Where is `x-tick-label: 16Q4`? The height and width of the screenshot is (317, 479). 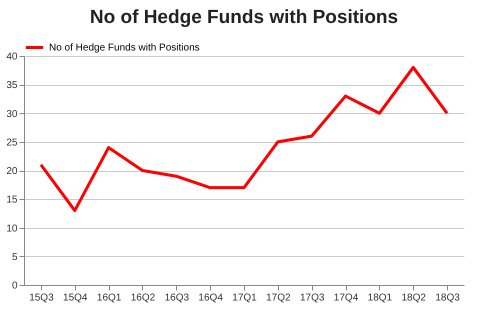 x-tick-label: 16Q4 is located at coordinates (211, 298).